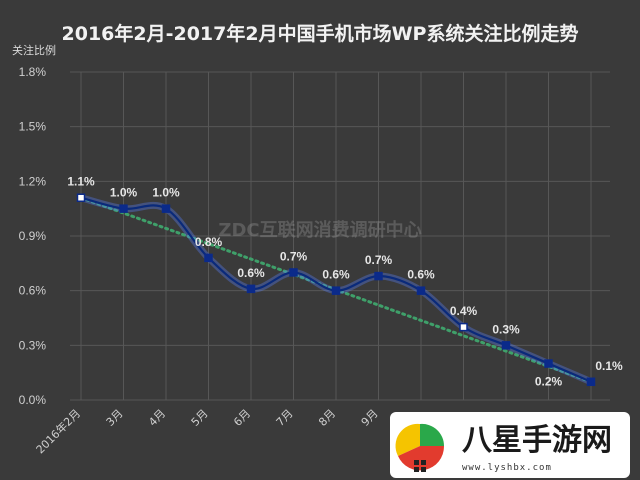 This screenshot has width=640, height=480. I want to click on logo-icon, so click(420, 447).